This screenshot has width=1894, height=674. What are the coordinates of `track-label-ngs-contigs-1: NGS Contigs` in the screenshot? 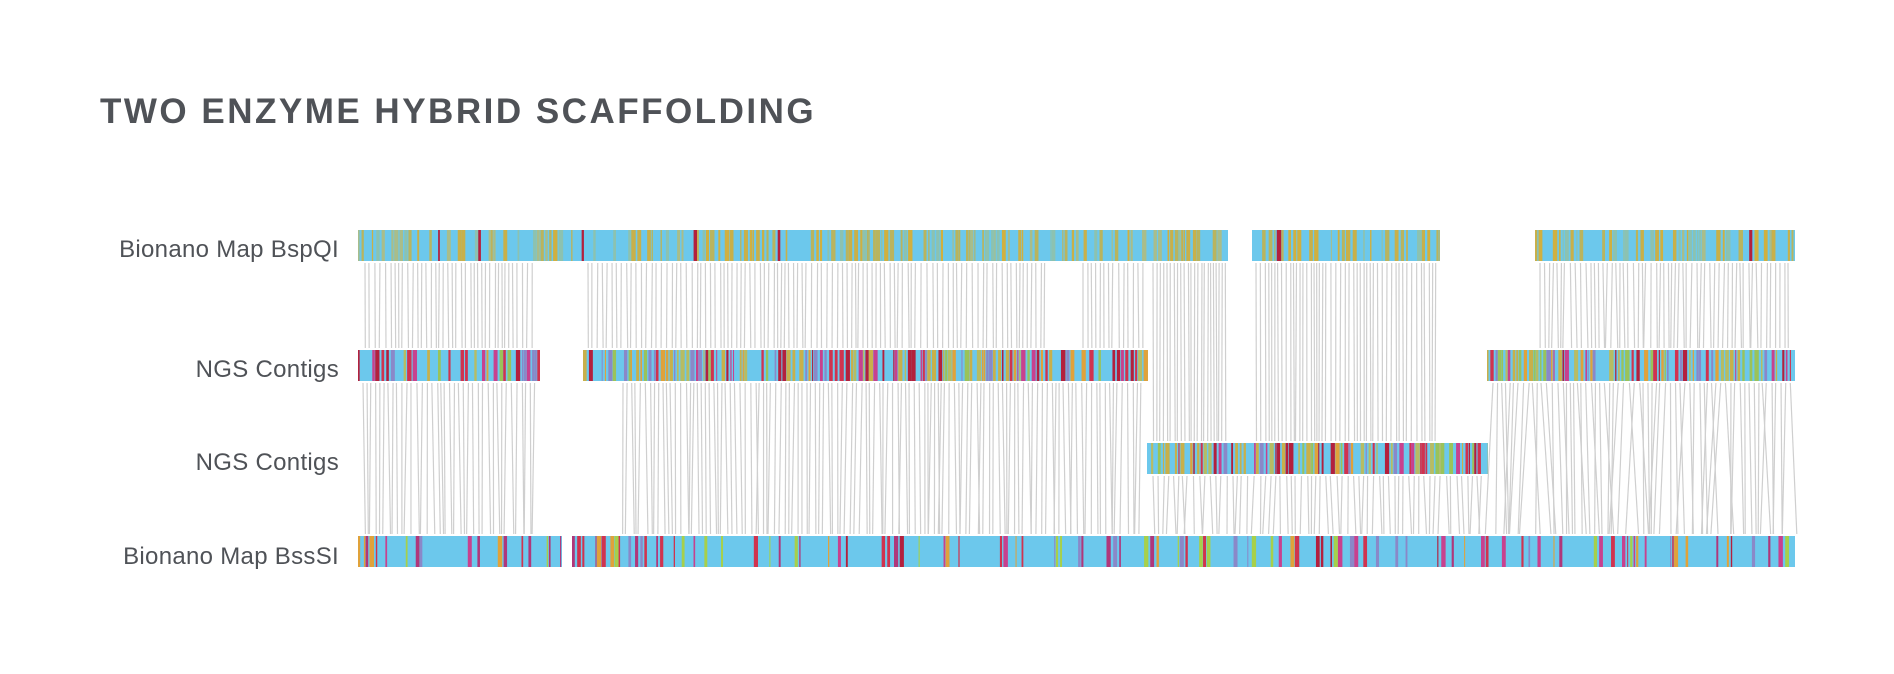 It's located at (267, 369).